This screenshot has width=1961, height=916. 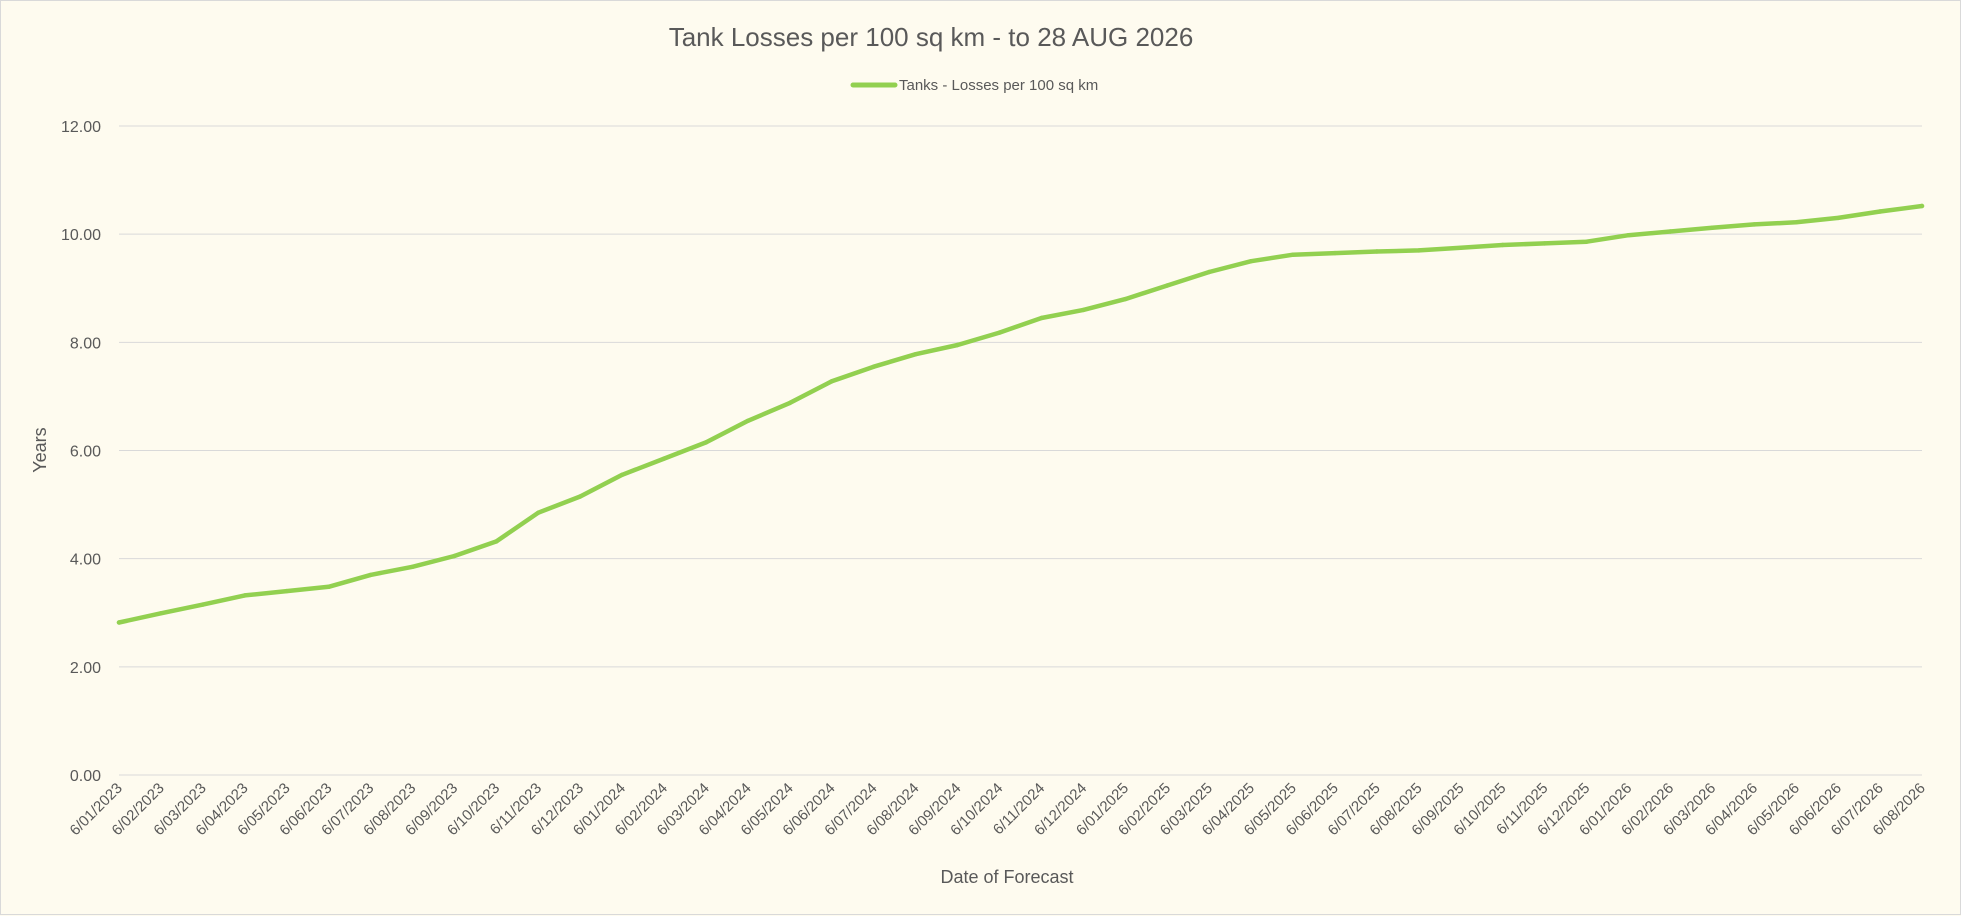 I want to click on y-axis-ticks: 0.00 2.00 4.00 6.00 8.00 10.00 12.00, so click(x=81, y=452).